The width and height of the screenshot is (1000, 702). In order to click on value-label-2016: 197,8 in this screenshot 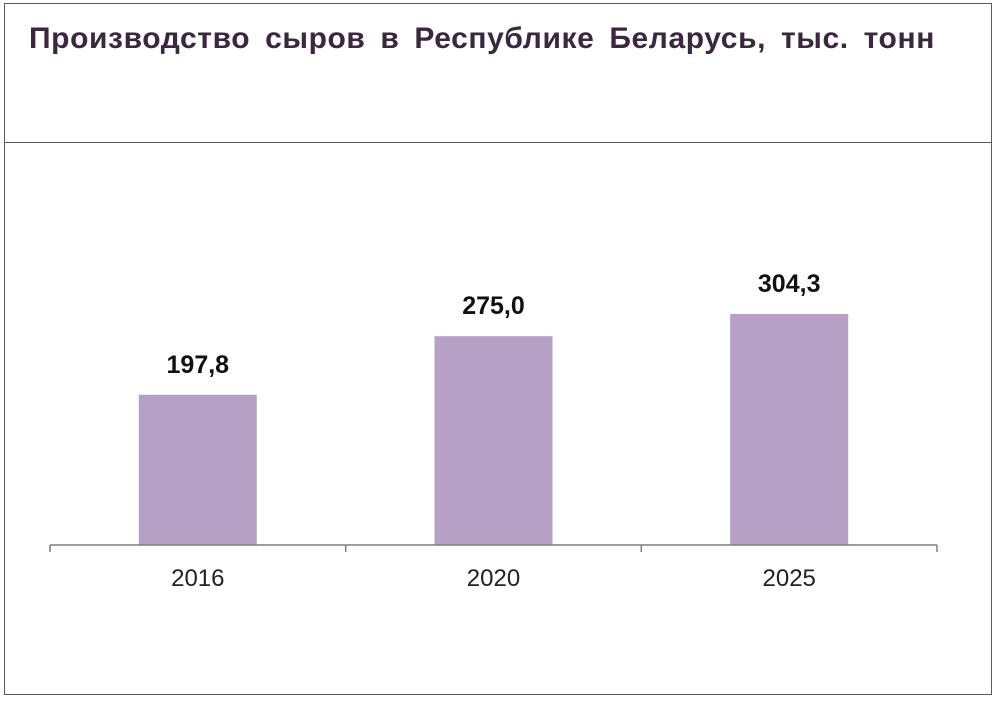, I will do `click(198, 365)`.